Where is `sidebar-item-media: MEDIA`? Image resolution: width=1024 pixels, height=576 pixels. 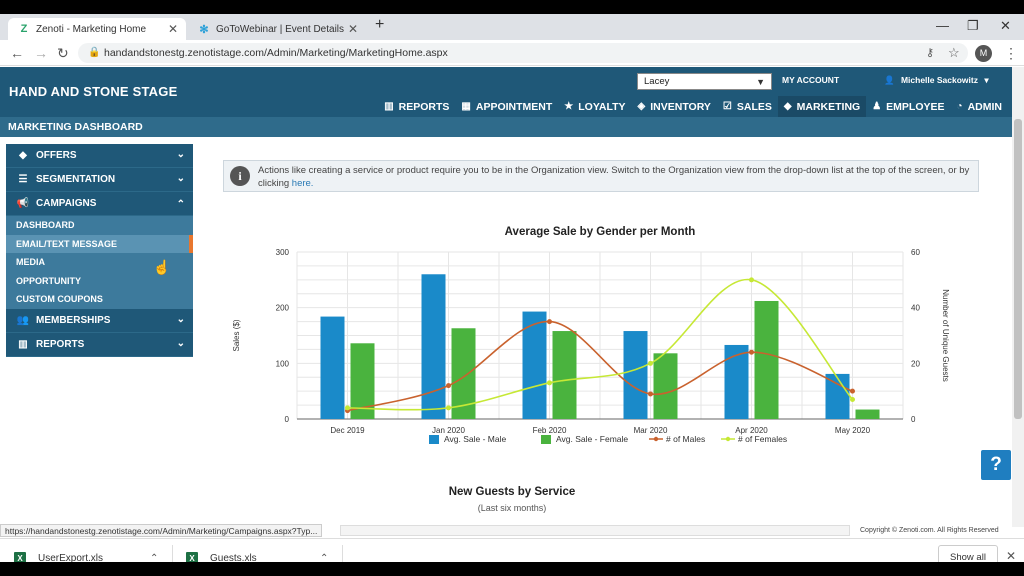 sidebar-item-media: MEDIA is located at coordinates (99, 262).